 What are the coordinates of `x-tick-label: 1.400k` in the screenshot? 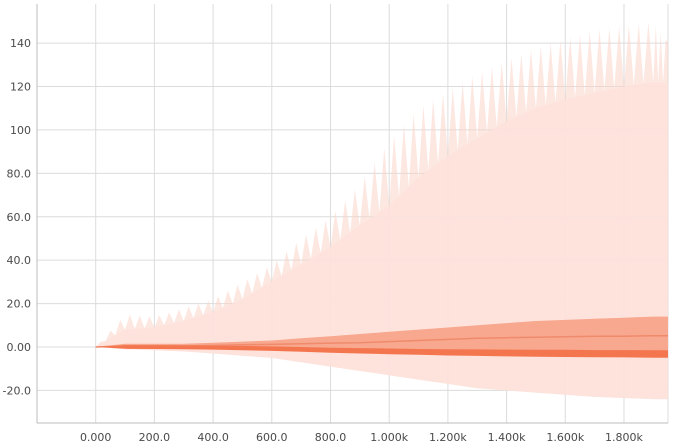 It's located at (507, 437).